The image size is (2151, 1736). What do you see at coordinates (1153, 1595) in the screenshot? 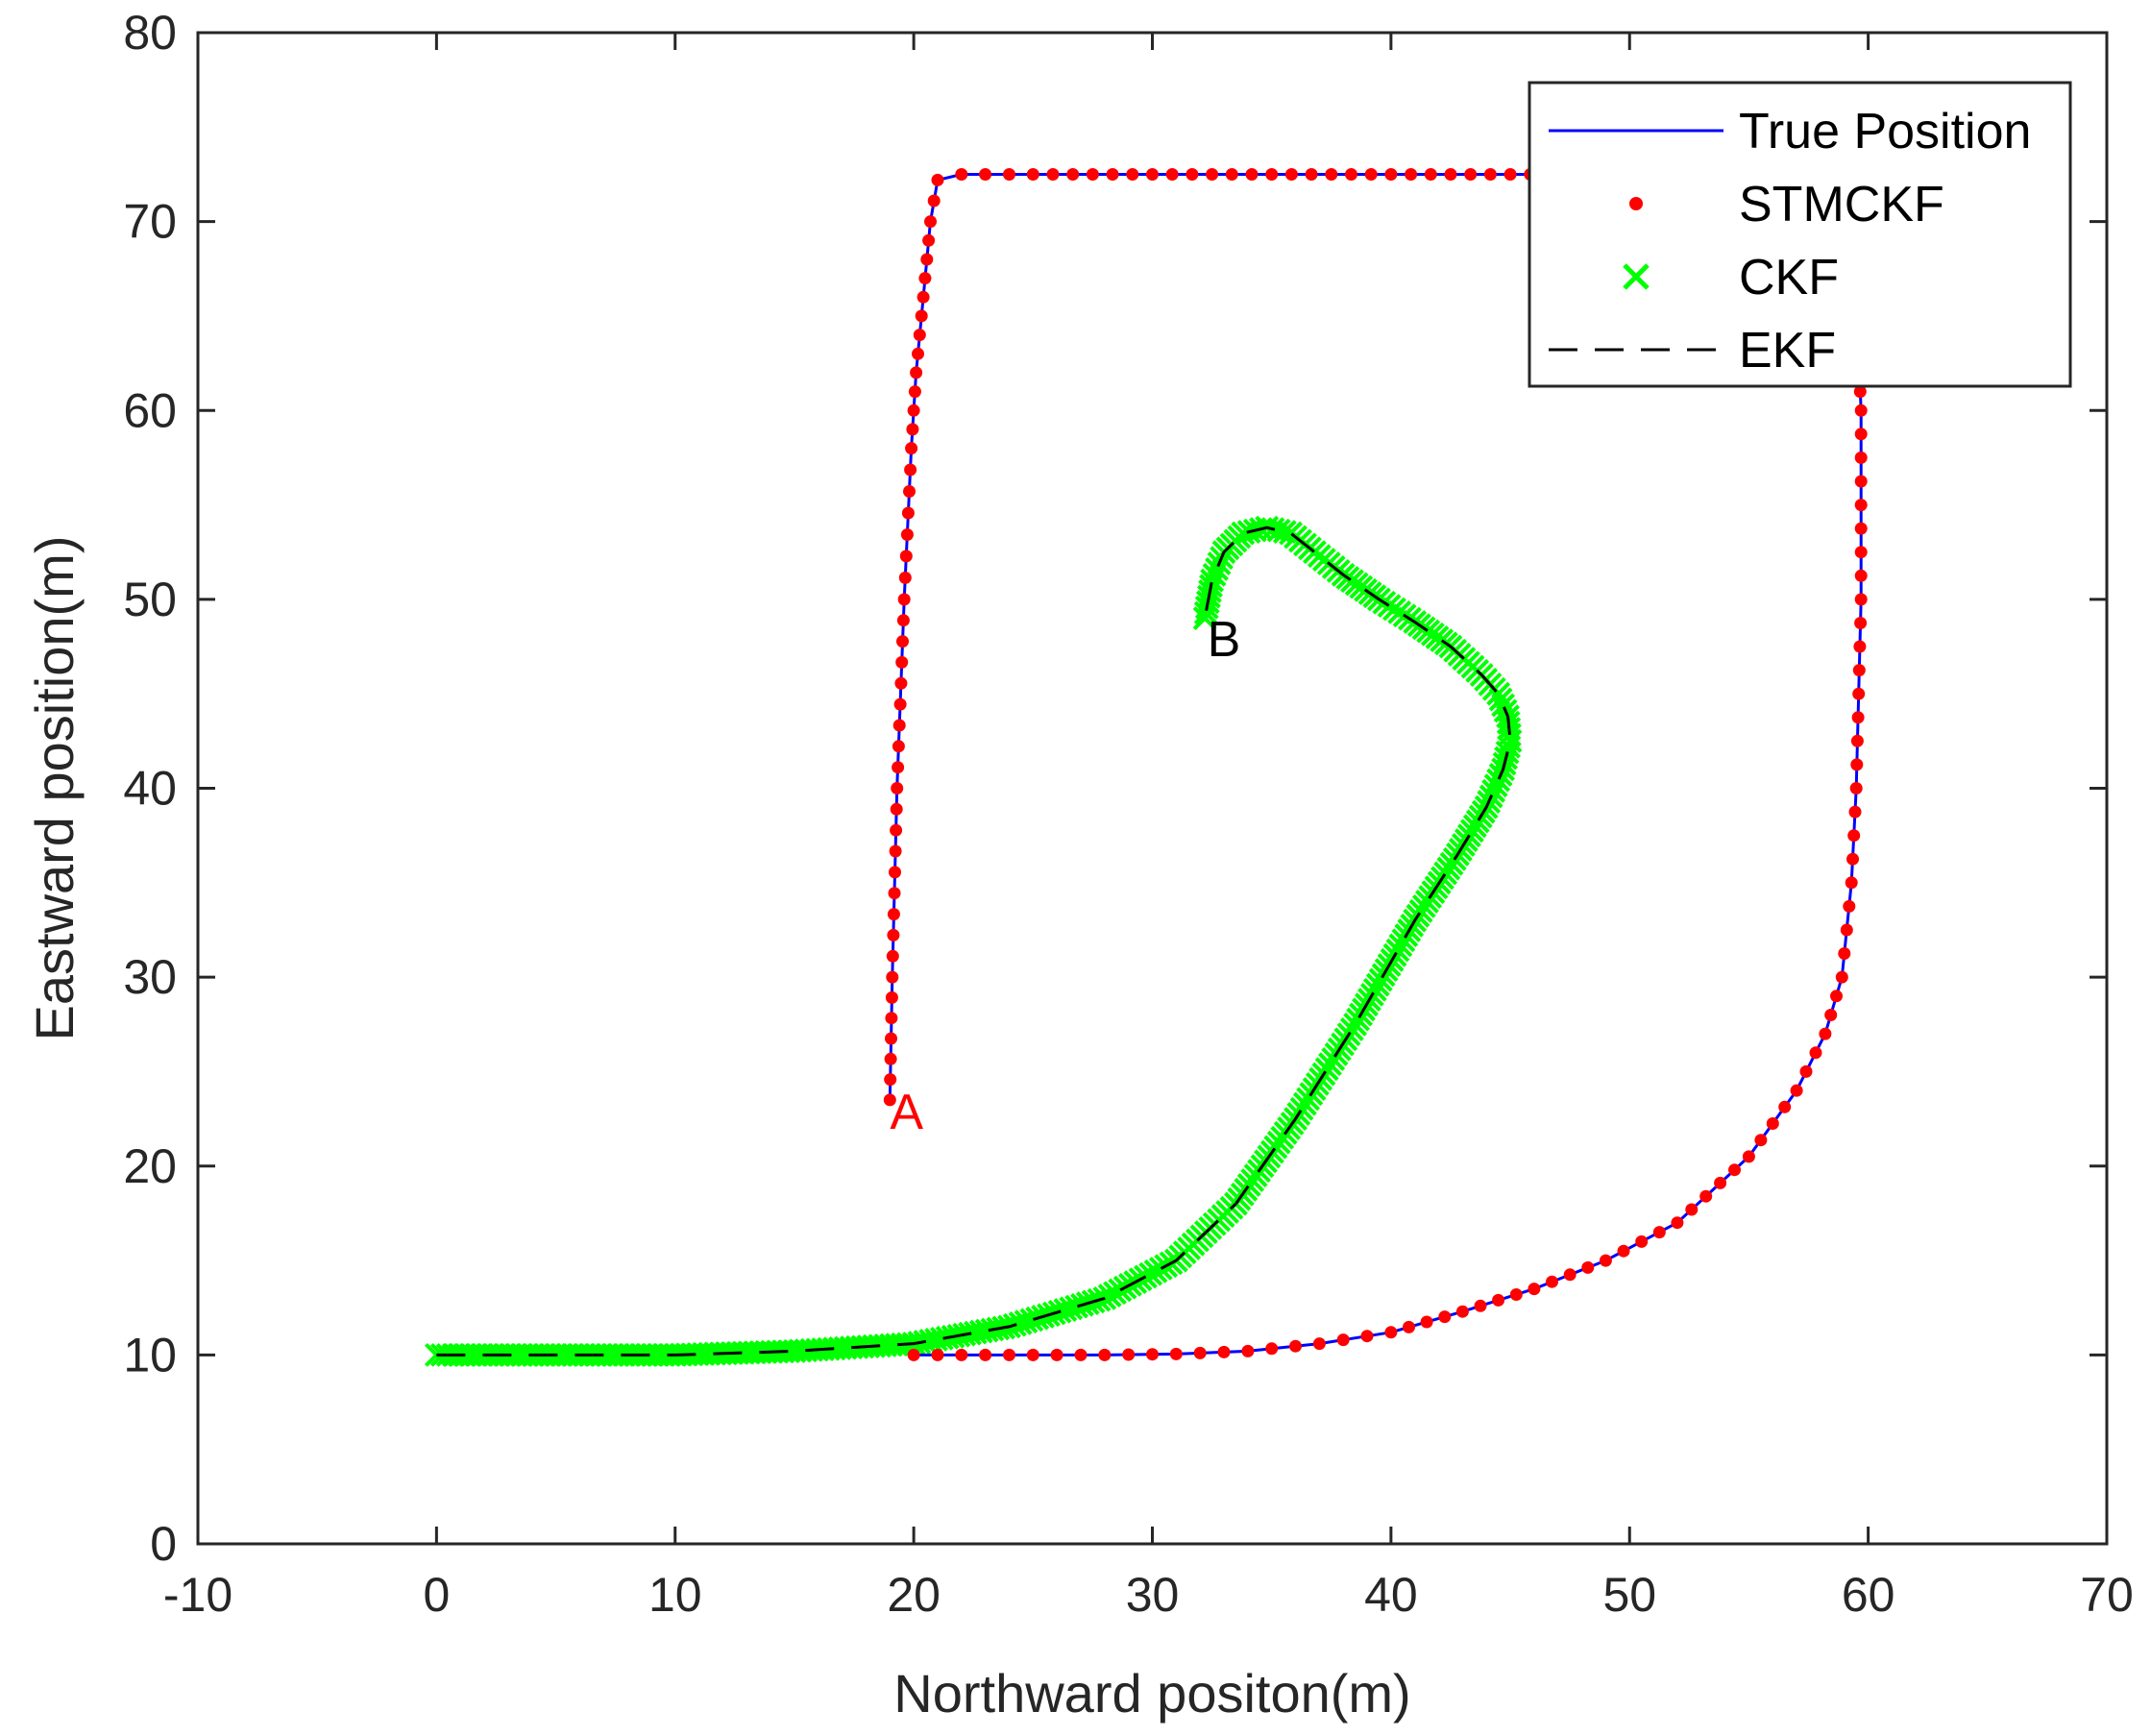
I see `x-tick-label: 30` at bounding box center [1153, 1595].